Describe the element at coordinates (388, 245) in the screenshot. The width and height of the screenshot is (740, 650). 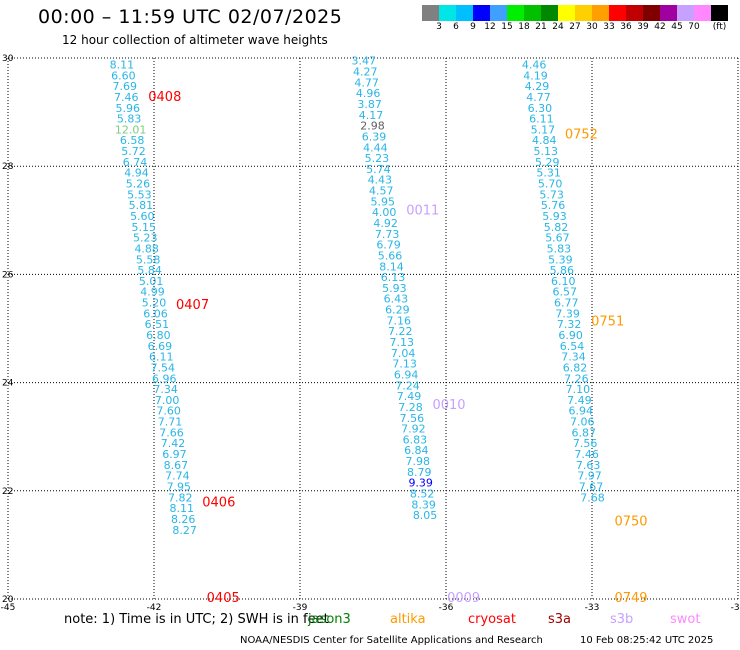
I see `wave-height-value: 6.79` at that location.